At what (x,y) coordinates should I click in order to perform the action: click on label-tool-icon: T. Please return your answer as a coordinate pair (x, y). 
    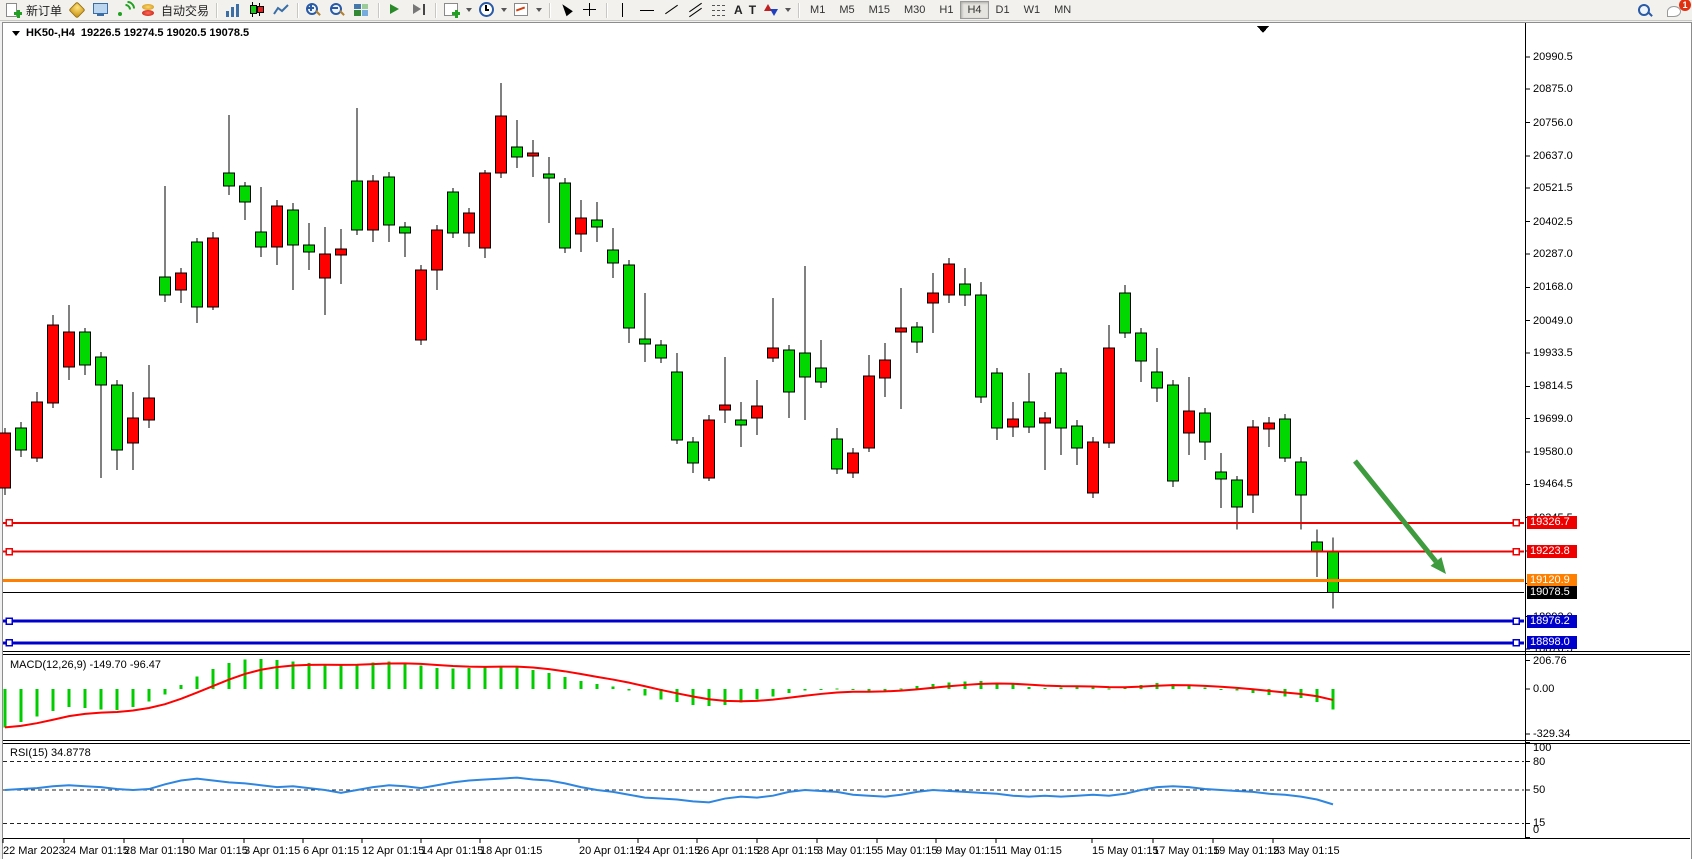
    Looking at the image, I should click on (752, 10).